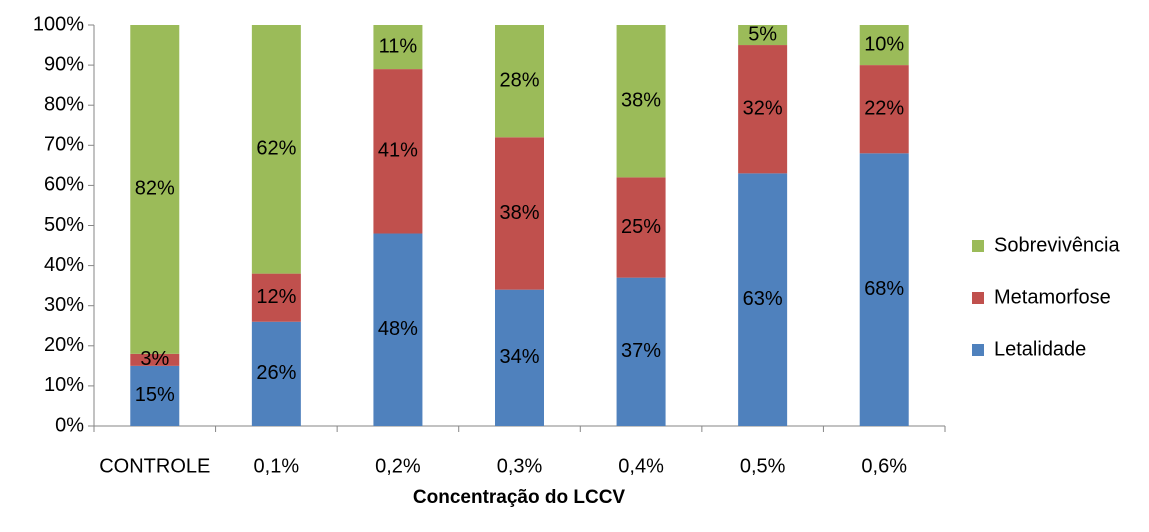 The image size is (1149, 532). What do you see at coordinates (398, 466) in the screenshot?
I see `x-tick-label: 0,2%` at bounding box center [398, 466].